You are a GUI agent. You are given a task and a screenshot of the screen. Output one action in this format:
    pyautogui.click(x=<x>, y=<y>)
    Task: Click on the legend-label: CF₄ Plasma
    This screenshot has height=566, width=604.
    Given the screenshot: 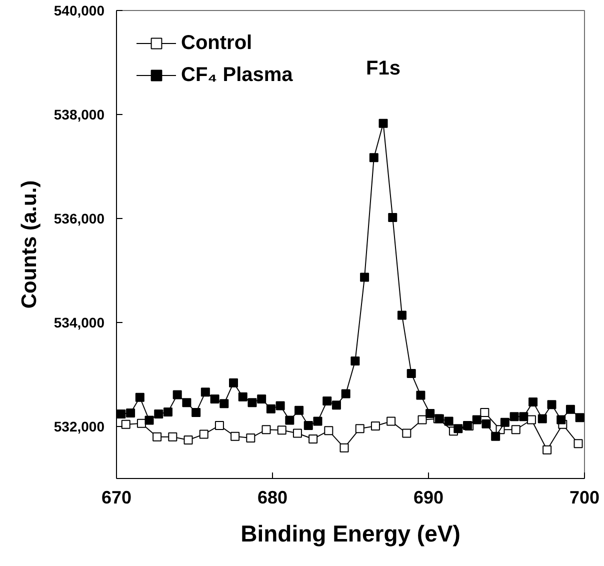 What is the action you would take?
    pyautogui.click(x=237, y=75)
    